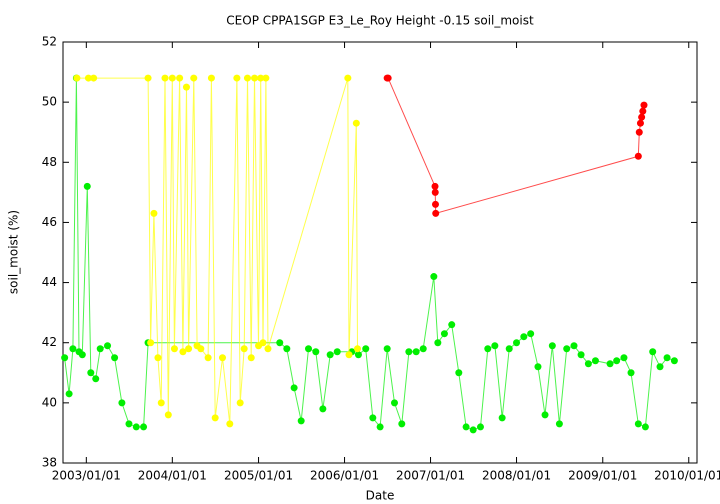  Describe the element at coordinates (516, 476) in the screenshot. I see `x-tick-label: 2008/01/01` at that location.